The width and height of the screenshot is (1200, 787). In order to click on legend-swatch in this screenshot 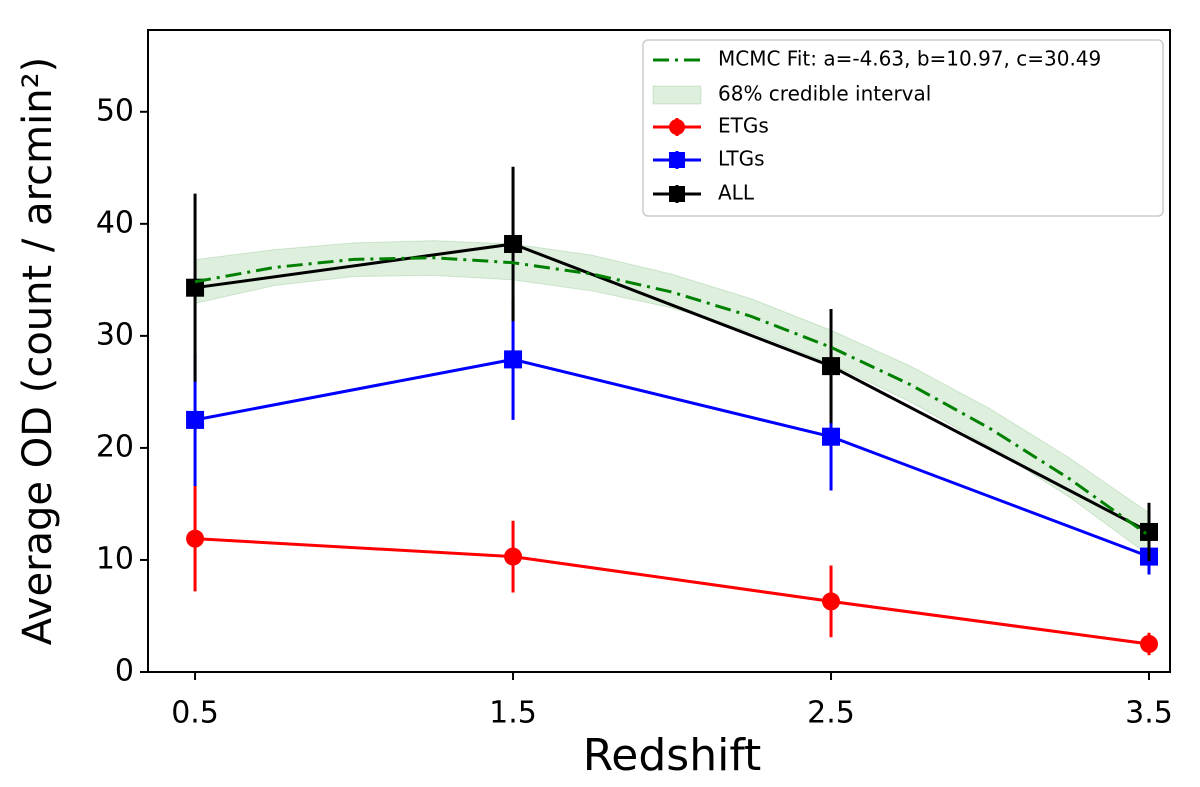, I will do `click(677, 95)`.